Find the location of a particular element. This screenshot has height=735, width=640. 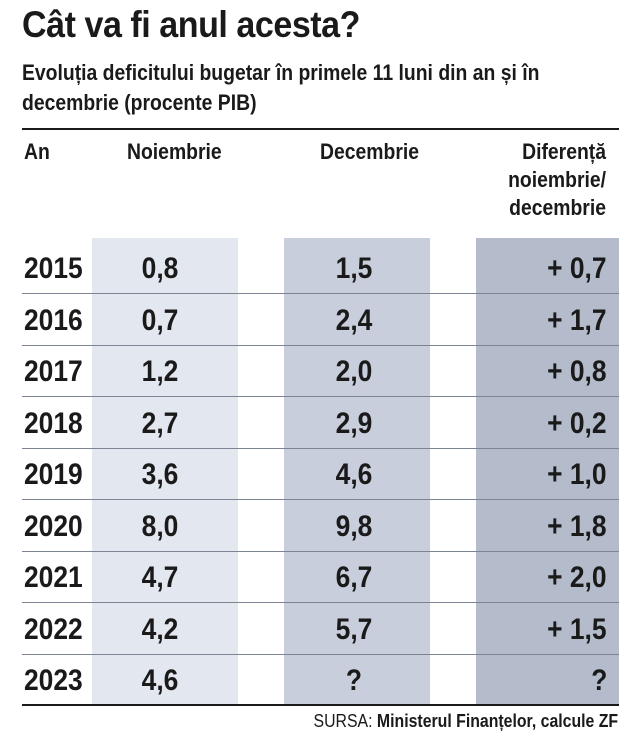

table-cell-diferenta: + 1,8 is located at coordinates (577, 526).